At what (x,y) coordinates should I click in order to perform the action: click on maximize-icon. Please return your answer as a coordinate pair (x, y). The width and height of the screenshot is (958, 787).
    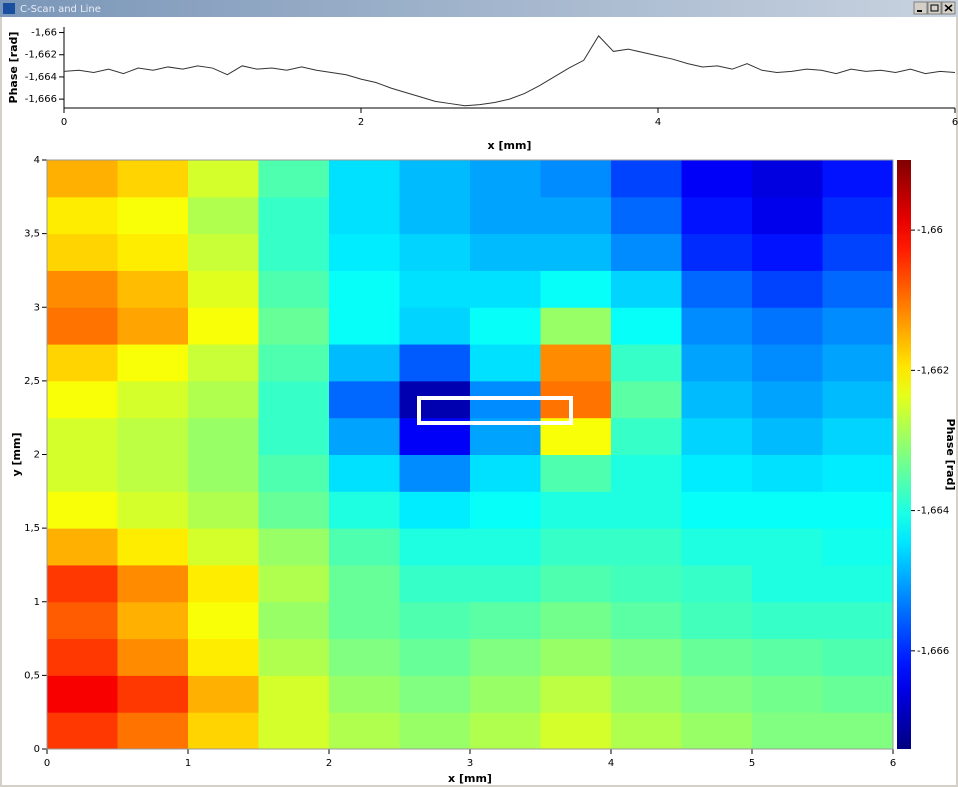
    Looking at the image, I should click on (934, 8).